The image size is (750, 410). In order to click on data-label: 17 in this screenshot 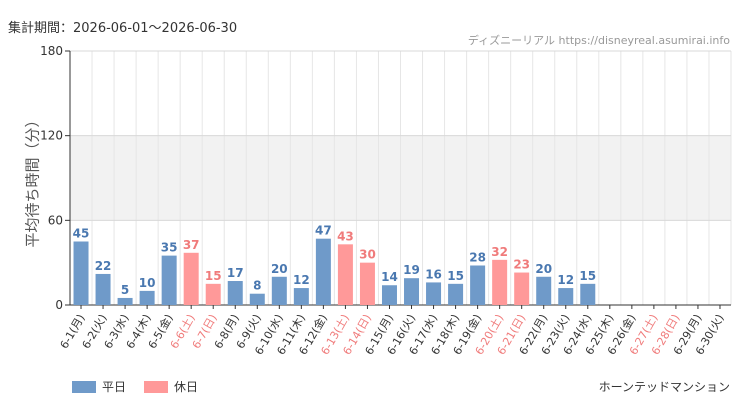, I will do `click(235, 273)`.